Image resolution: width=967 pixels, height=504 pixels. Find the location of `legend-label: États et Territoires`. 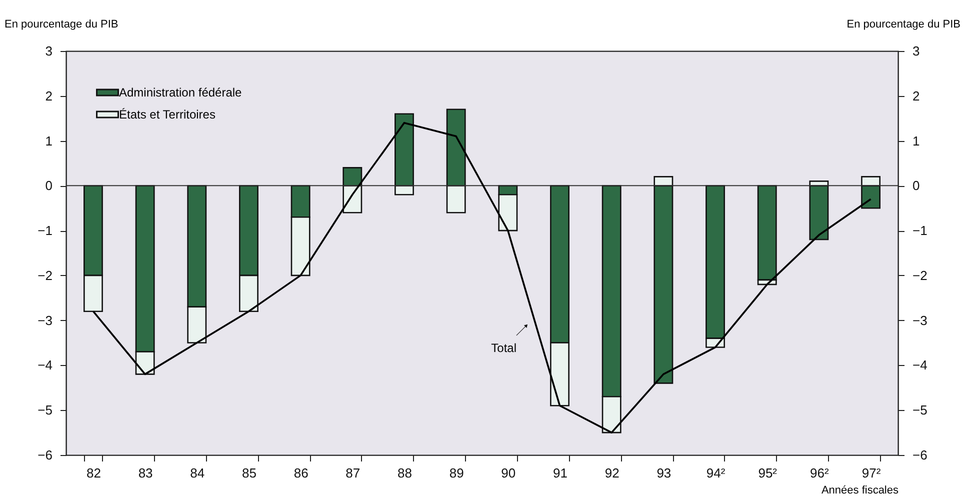

legend-label: États et Territoires is located at coordinates (167, 115).